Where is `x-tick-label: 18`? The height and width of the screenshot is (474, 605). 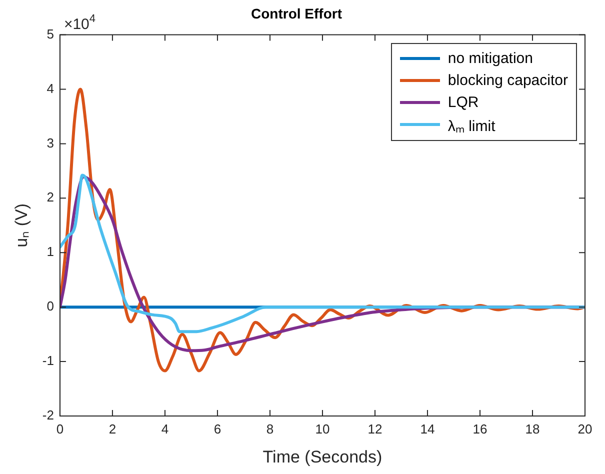
x-tick-label: 18 is located at coordinates (532, 428).